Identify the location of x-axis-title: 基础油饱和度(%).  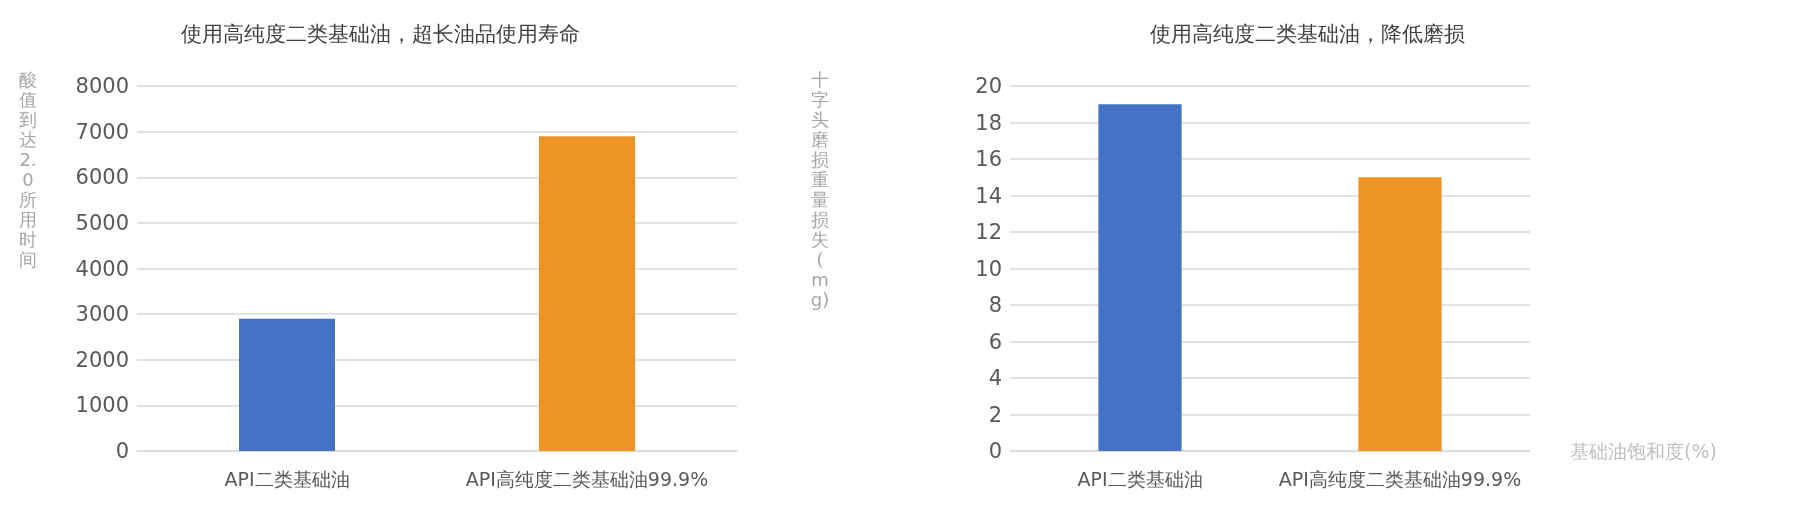
(1643, 451).